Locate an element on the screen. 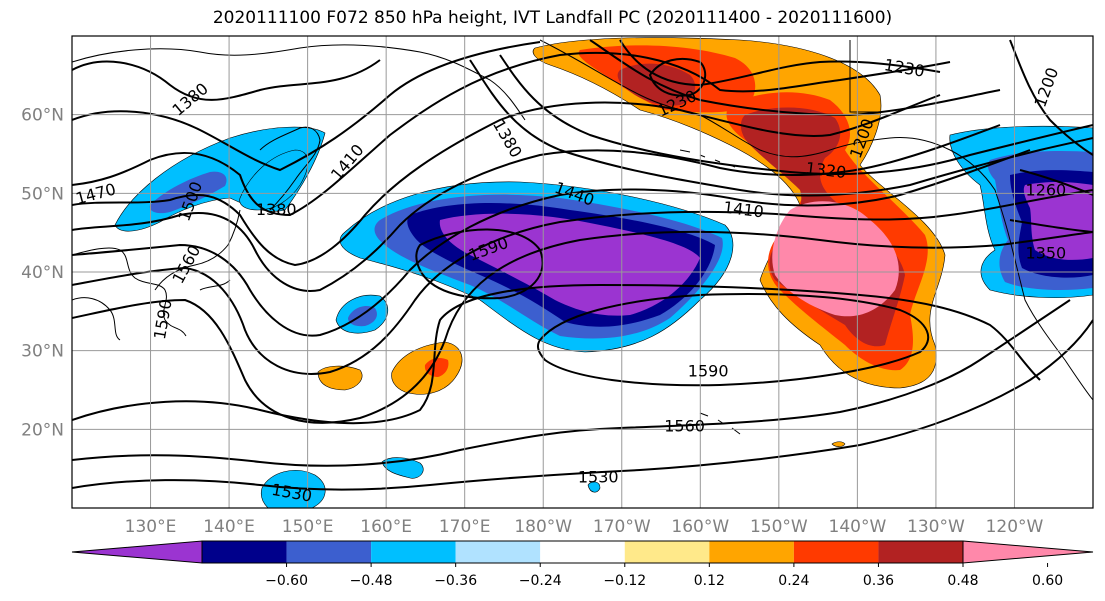  longitude-label: 120°W is located at coordinates (1015, 527).